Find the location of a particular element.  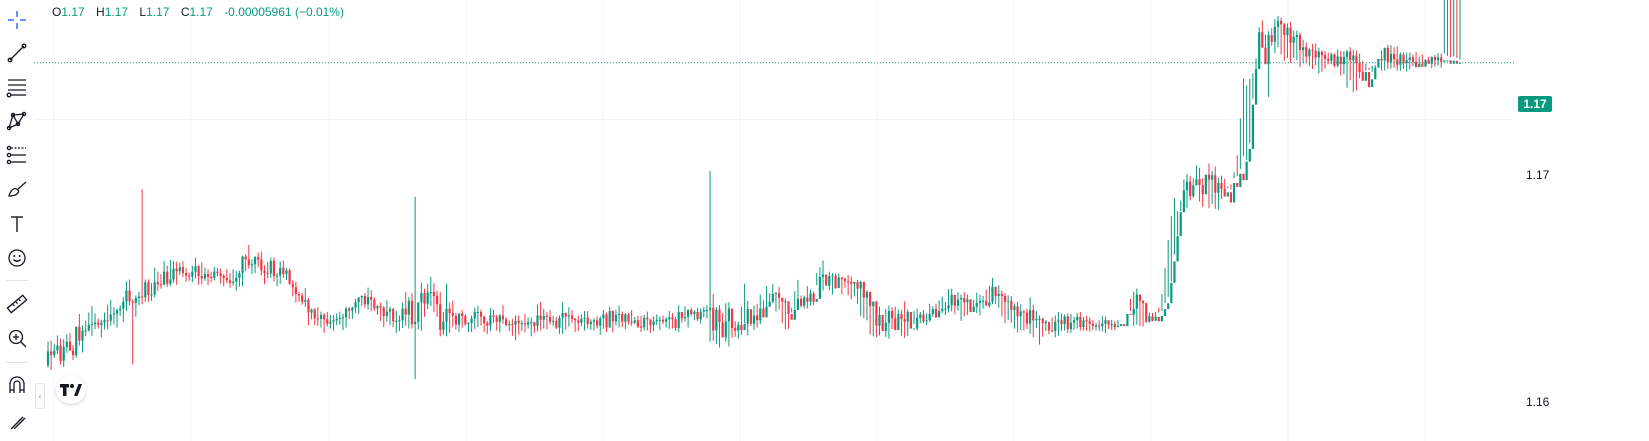

pencil-lock-icon is located at coordinates (17, 421).